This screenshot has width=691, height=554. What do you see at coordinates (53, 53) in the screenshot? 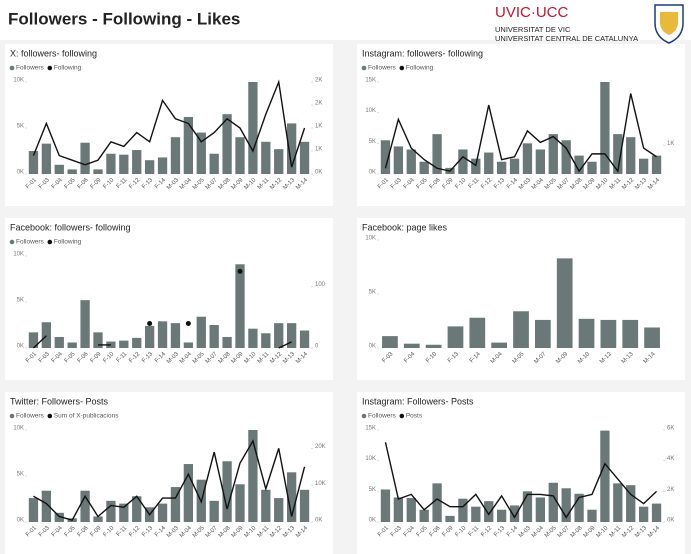
I see `panel-title: X: followers- following` at bounding box center [53, 53].